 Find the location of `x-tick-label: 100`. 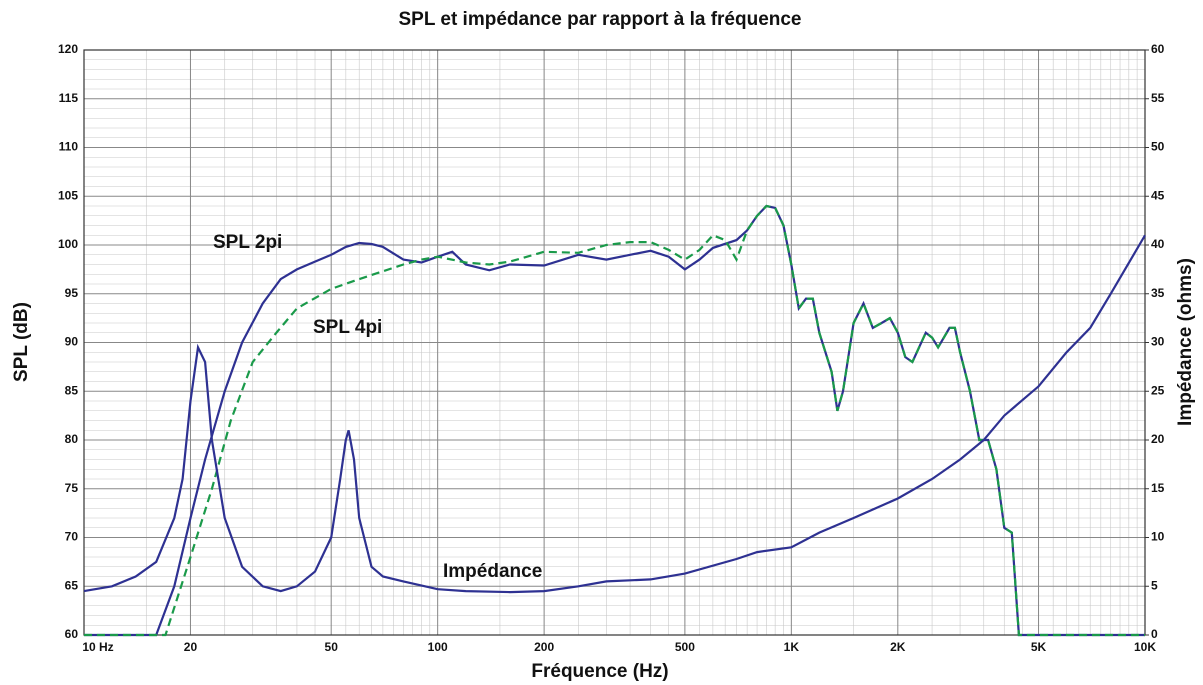

x-tick-label: 100 is located at coordinates (438, 647).